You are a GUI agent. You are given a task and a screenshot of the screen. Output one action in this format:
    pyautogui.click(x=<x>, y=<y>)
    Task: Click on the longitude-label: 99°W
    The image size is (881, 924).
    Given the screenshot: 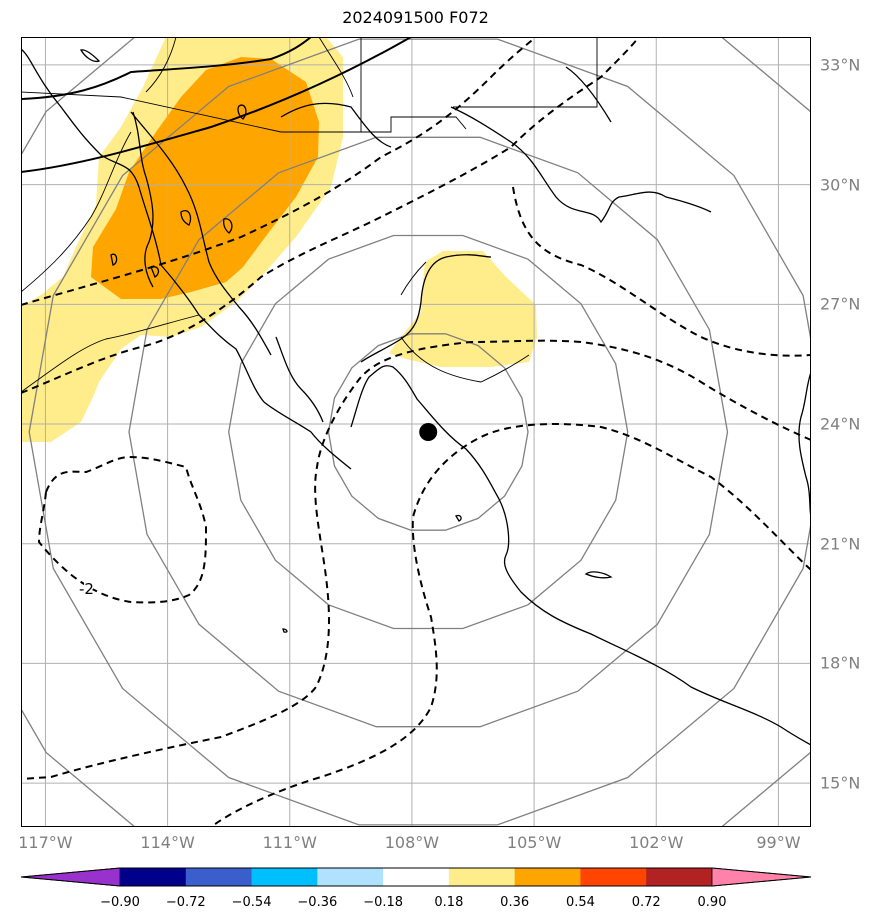 What is the action you would take?
    pyautogui.click(x=778, y=842)
    